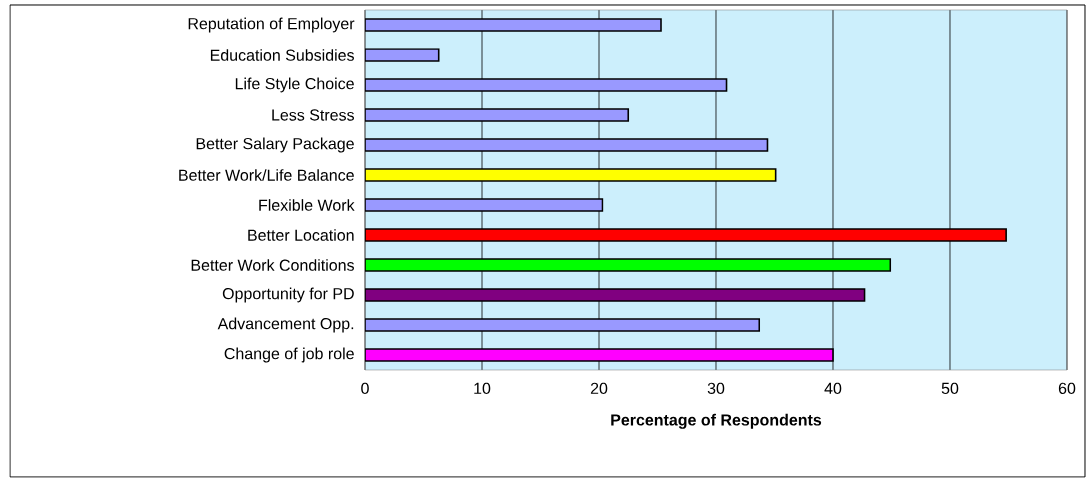 The width and height of the screenshot is (1086, 481). Describe the element at coordinates (950, 388) in the screenshot. I see `x-tick-label: 50` at that location.